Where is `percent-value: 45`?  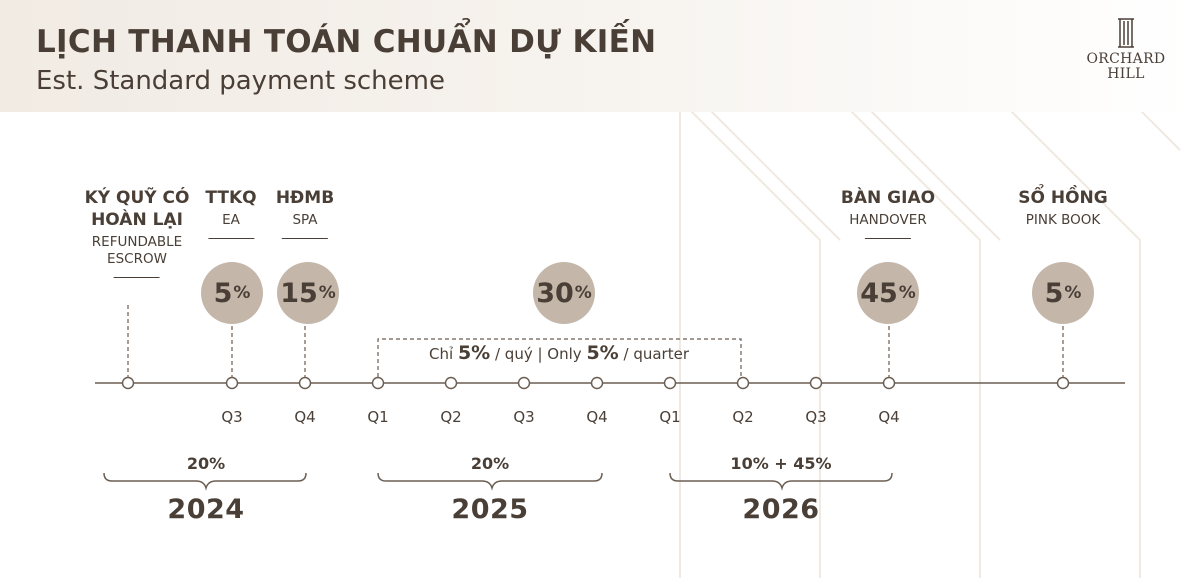
percent-value: 45 is located at coordinates (879, 293).